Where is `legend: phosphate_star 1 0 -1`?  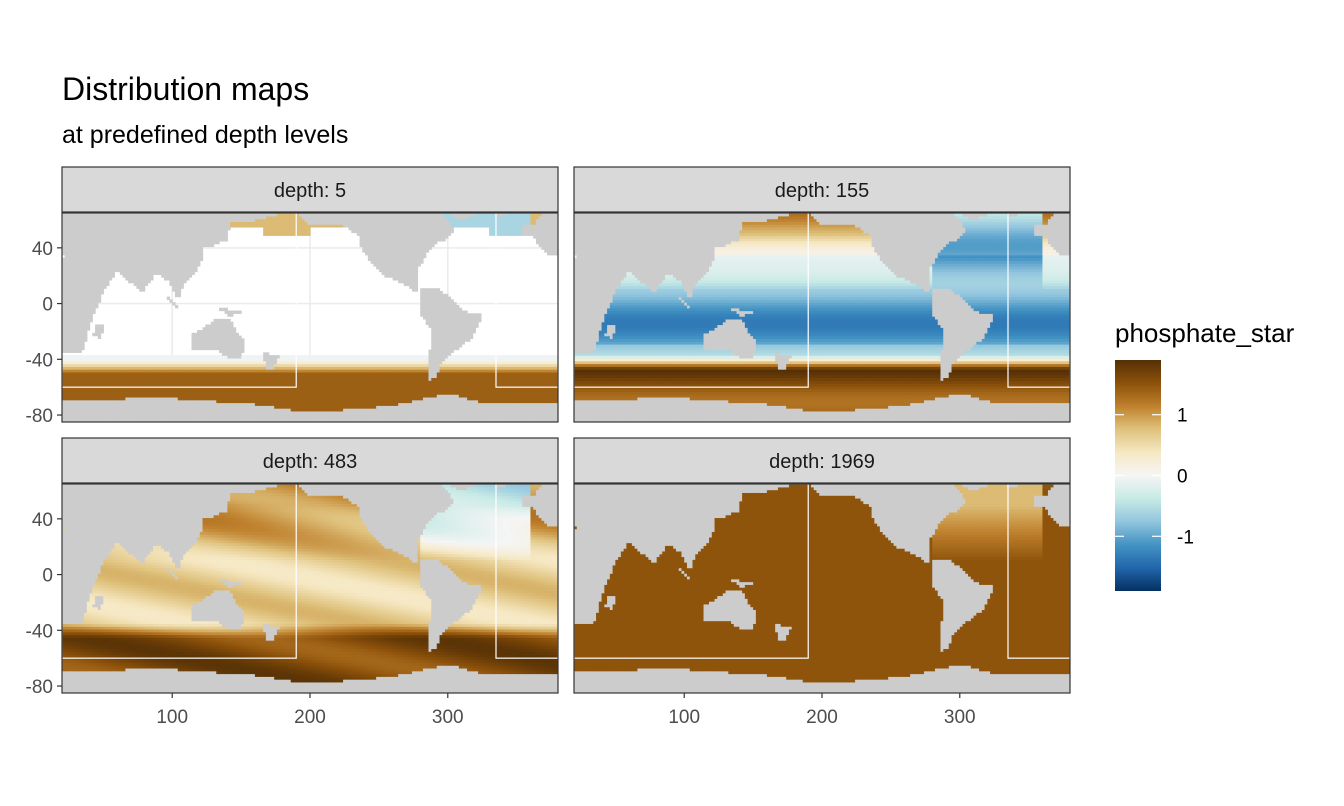 legend: phosphate_star 1 0 -1 is located at coordinates (1205, 454).